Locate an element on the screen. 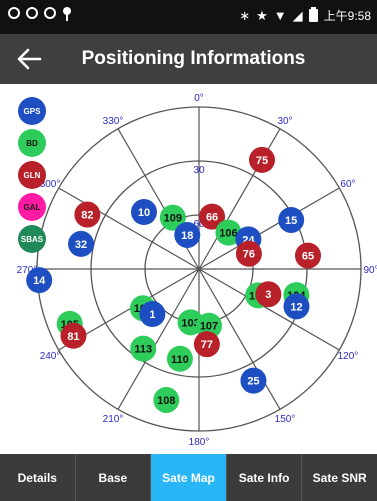 The height and width of the screenshot is (501, 377). tab-base: Base is located at coordinates (114, 477).